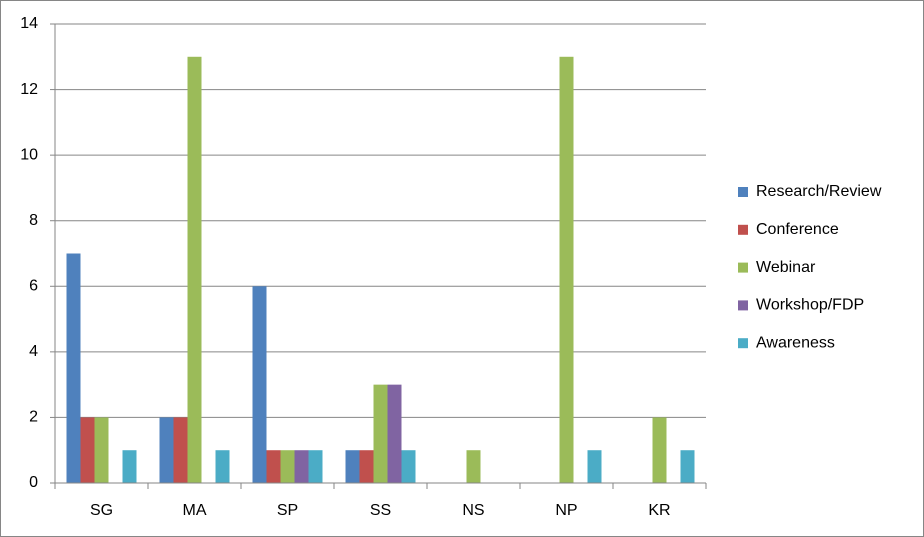  What do you see at coordinates (33, 351) in the screenshot?
I see `y-tick-label: 4` at bounding box center [33, 351].